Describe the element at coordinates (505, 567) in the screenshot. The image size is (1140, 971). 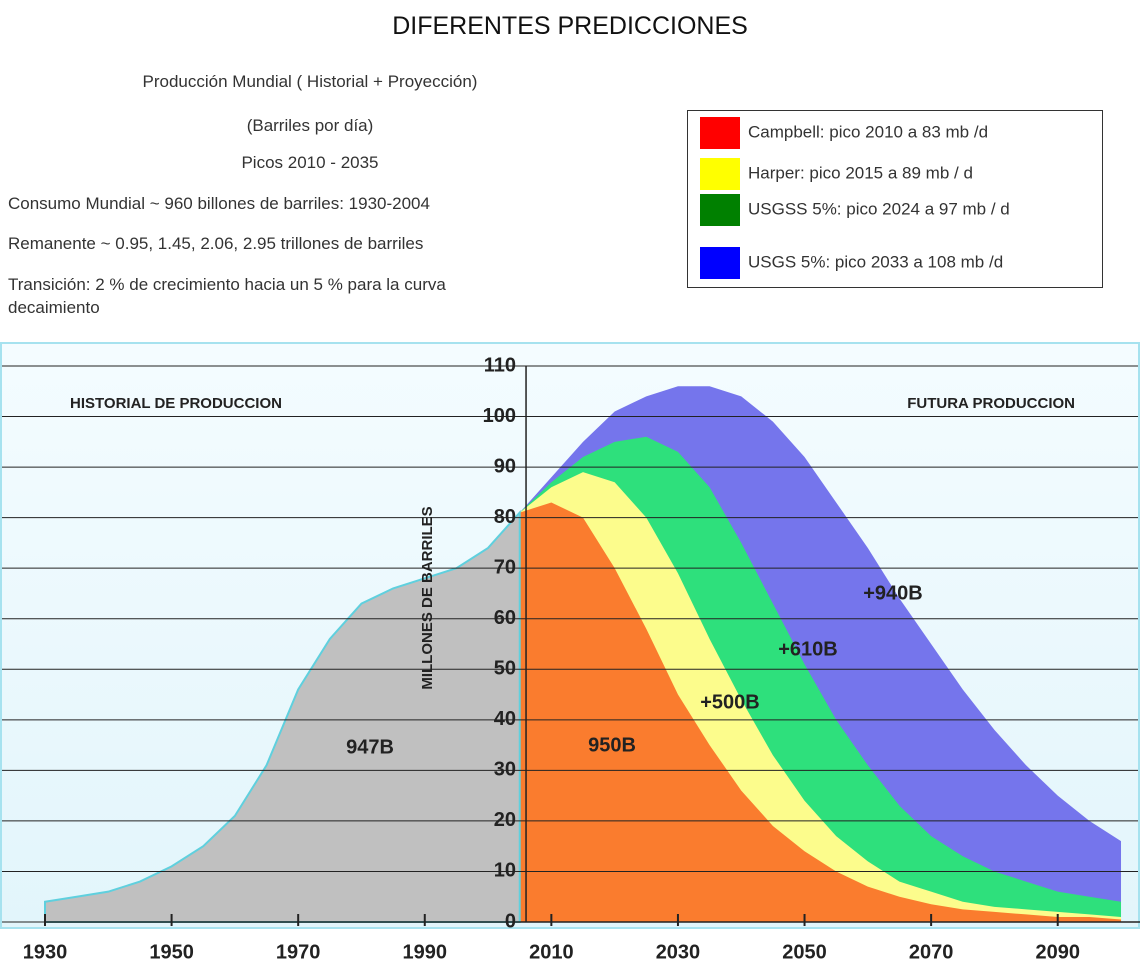
I see `y-tick-label: 70` at that location.